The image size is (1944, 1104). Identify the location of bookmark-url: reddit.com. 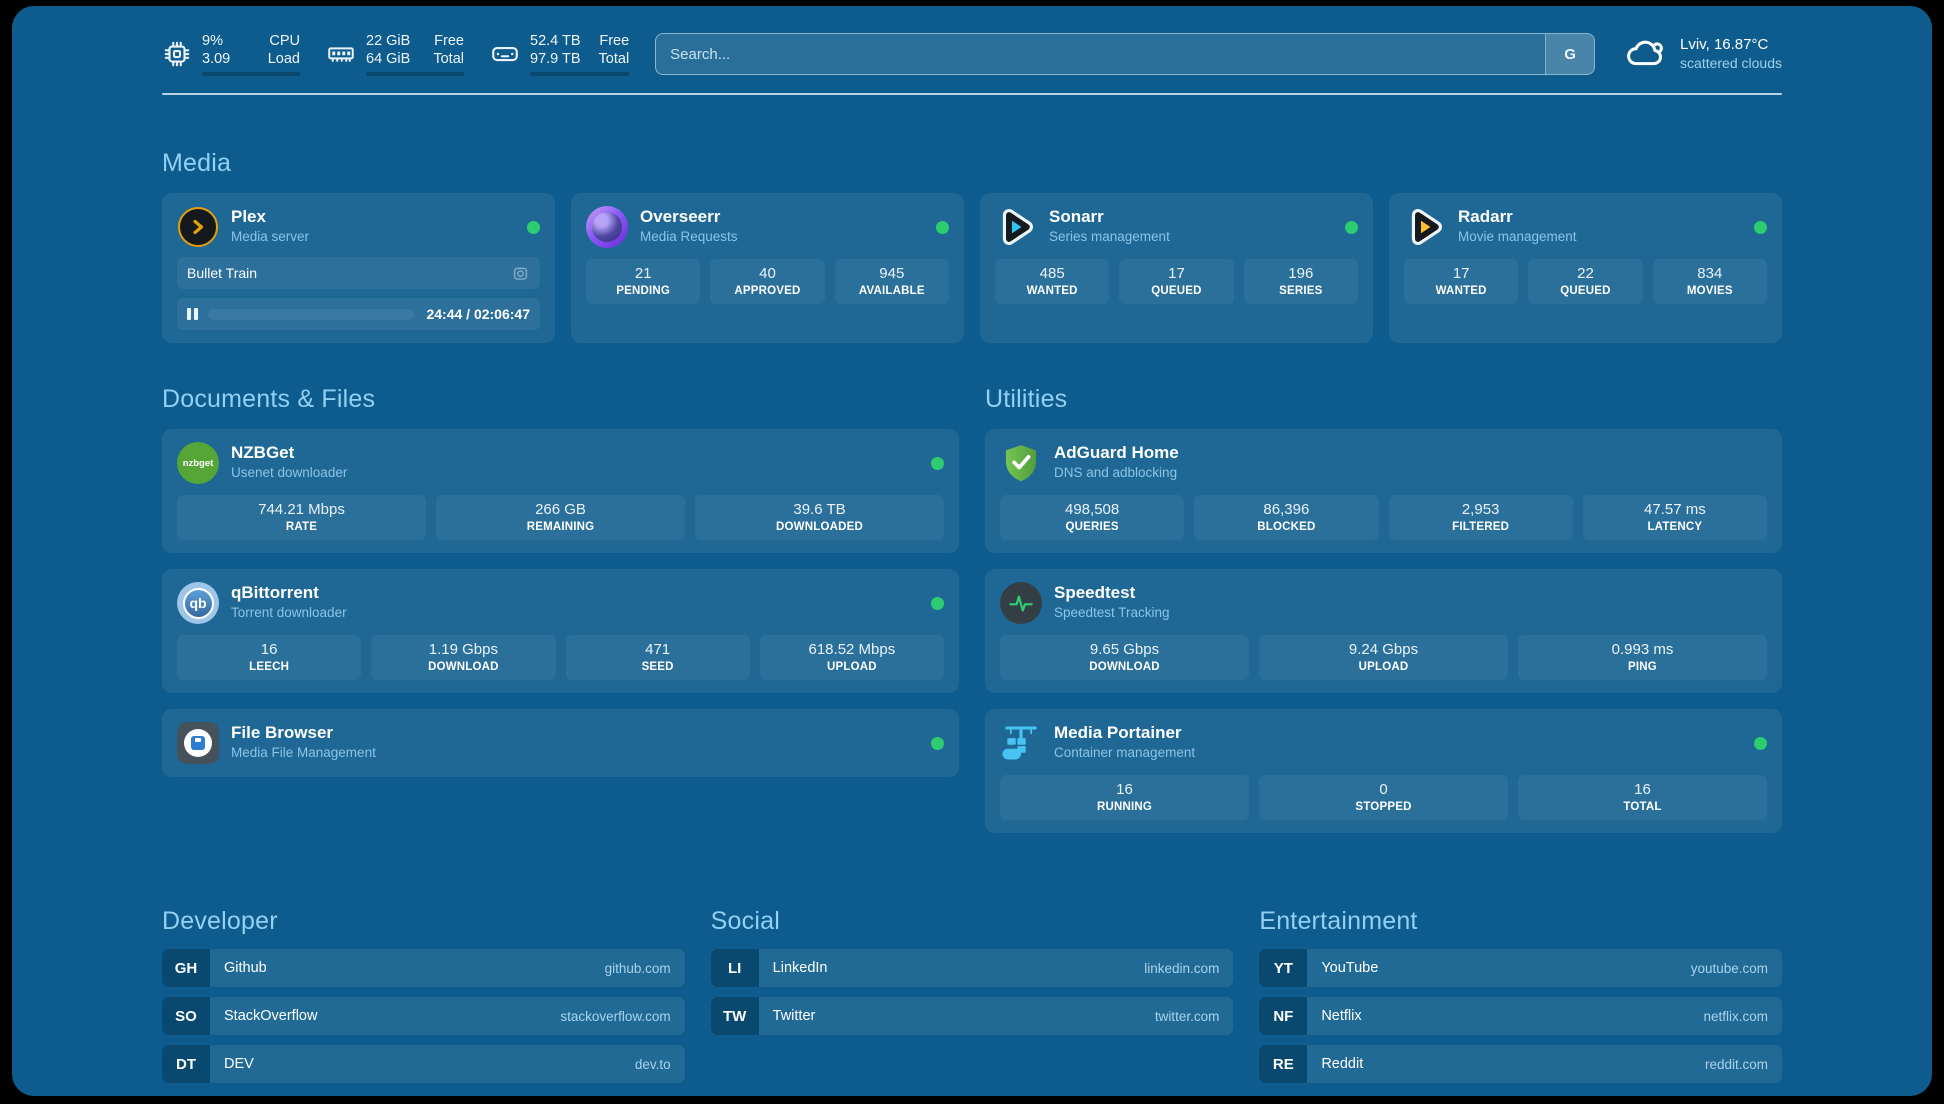
(1736, 1064).